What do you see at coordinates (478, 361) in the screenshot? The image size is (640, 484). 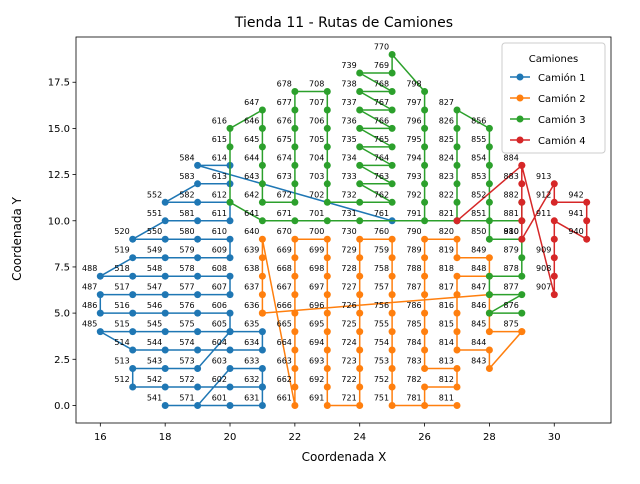 I see `data-label: 843` at bounding box center [478, 361].